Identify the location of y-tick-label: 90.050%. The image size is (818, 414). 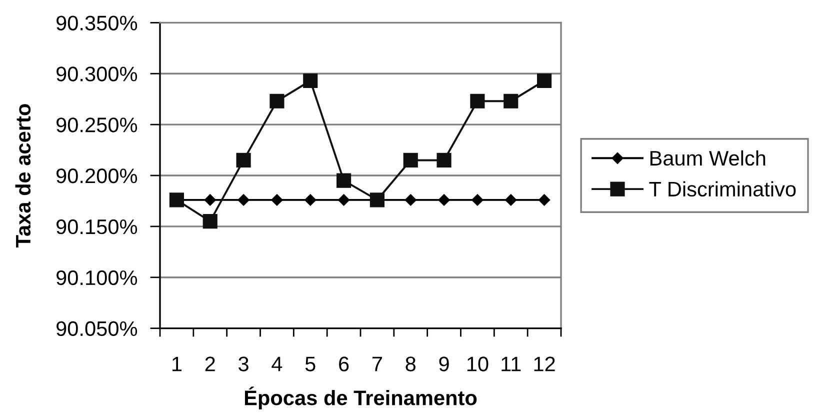
(97, 328).